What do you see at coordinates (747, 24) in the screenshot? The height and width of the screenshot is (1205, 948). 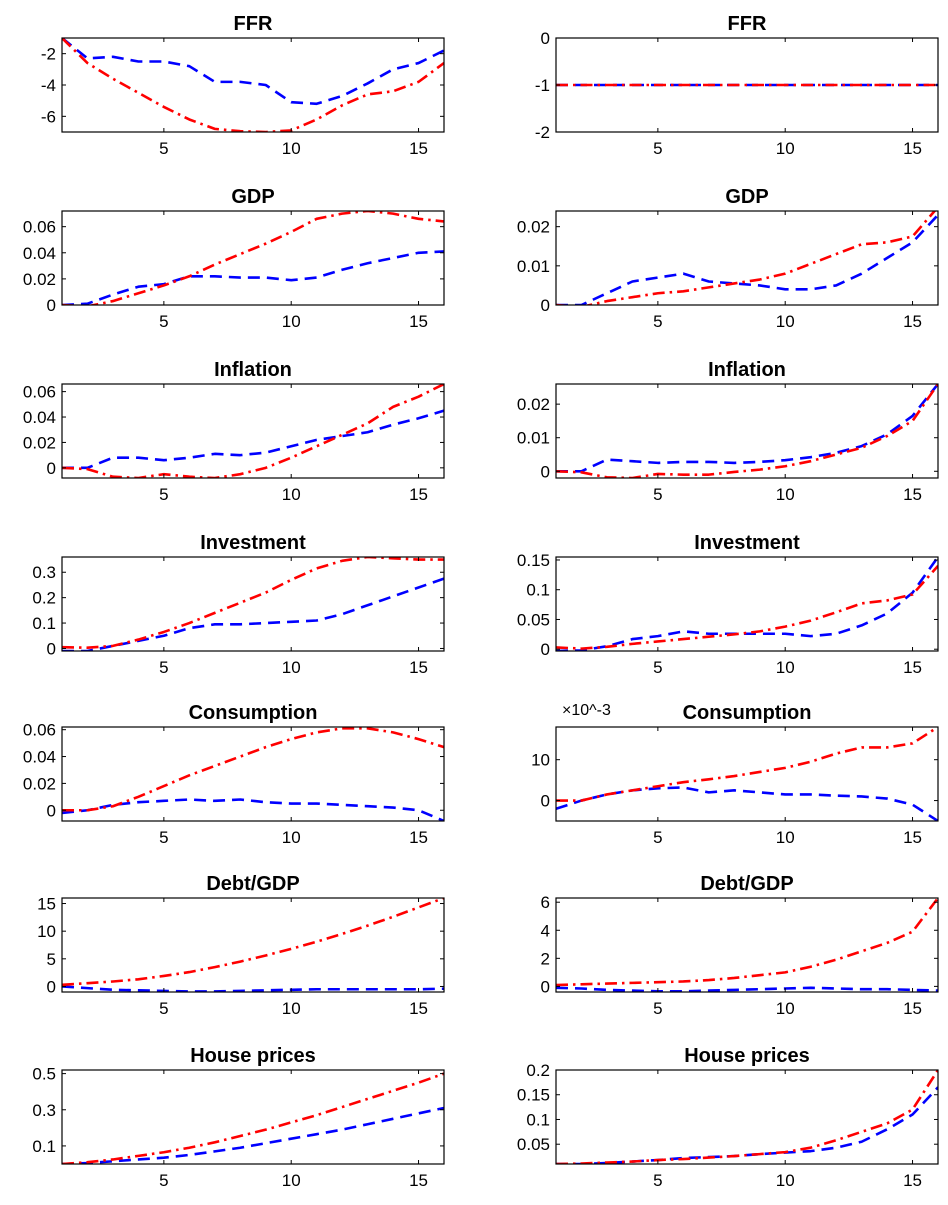 I see `chart-title: FFR` at bounding box center [747, 24].